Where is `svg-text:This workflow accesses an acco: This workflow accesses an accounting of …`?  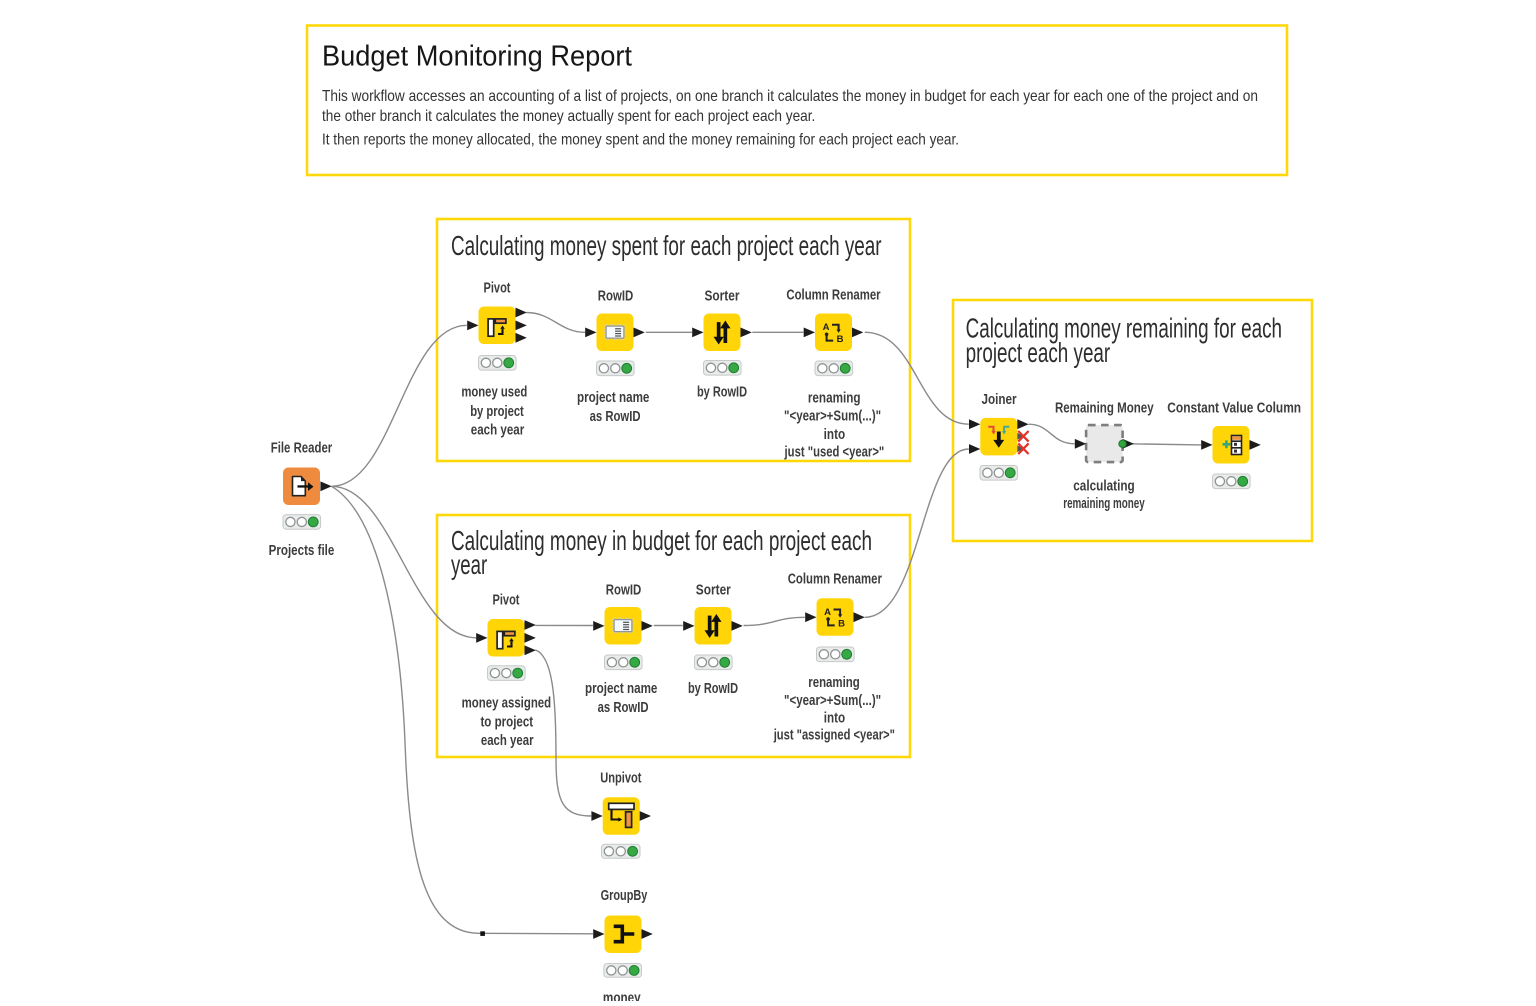
svg-text:This workflow accesses an acco: This workflow accesses an accounting of … is located at coordinates (790, 96).